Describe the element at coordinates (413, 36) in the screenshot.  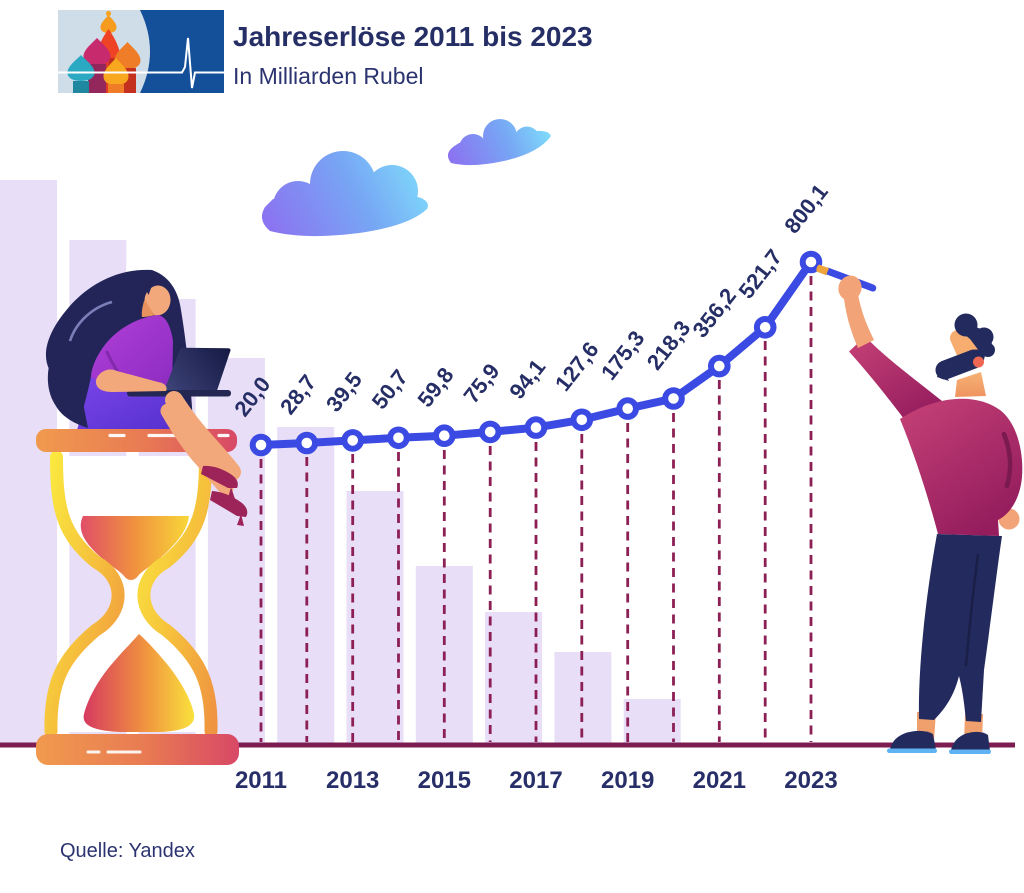
I see `svg-text: Jahreserlöse 2011 bis 2023` at that location.